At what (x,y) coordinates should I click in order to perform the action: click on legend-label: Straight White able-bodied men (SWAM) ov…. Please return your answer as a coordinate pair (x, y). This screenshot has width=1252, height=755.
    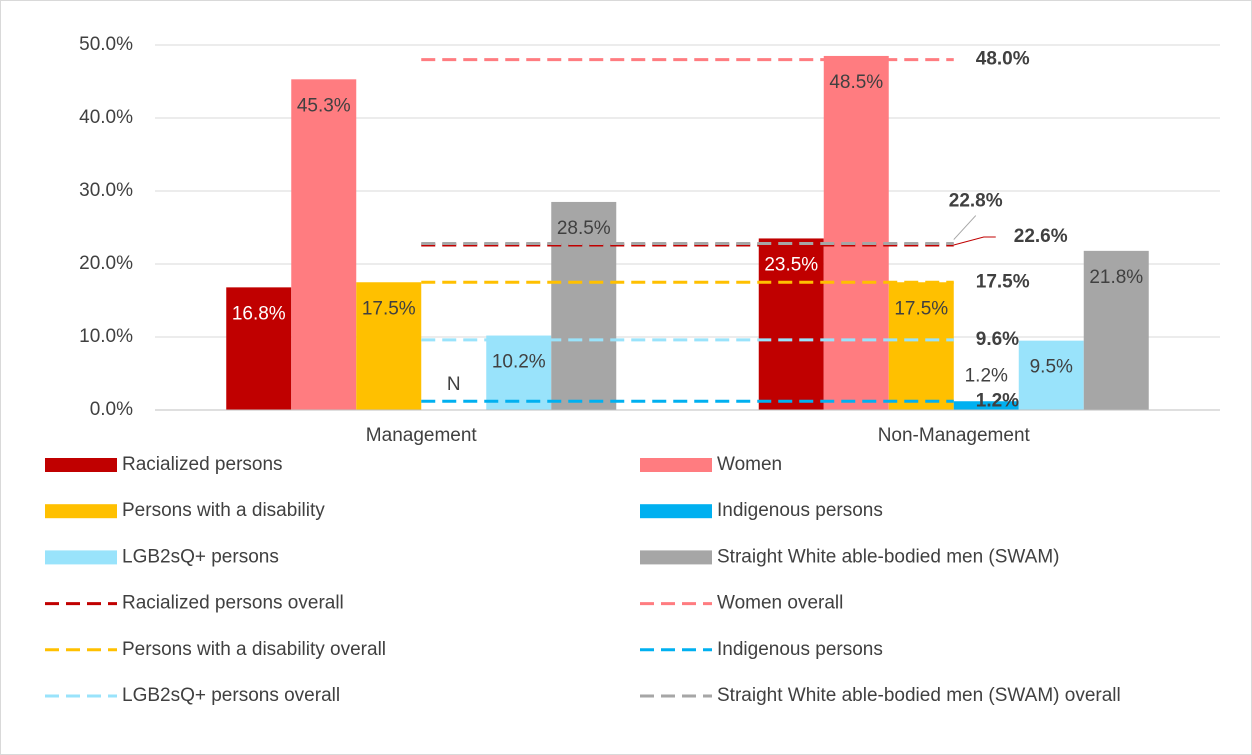
    Looking at the image, I should click on (919, 695).